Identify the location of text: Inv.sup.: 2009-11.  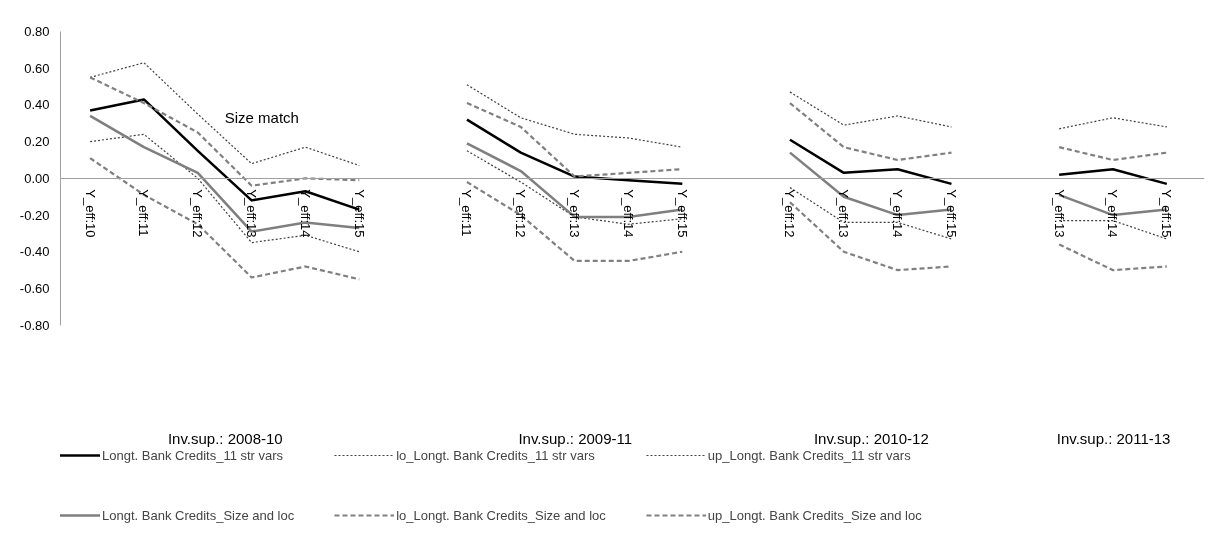
(575, 438).